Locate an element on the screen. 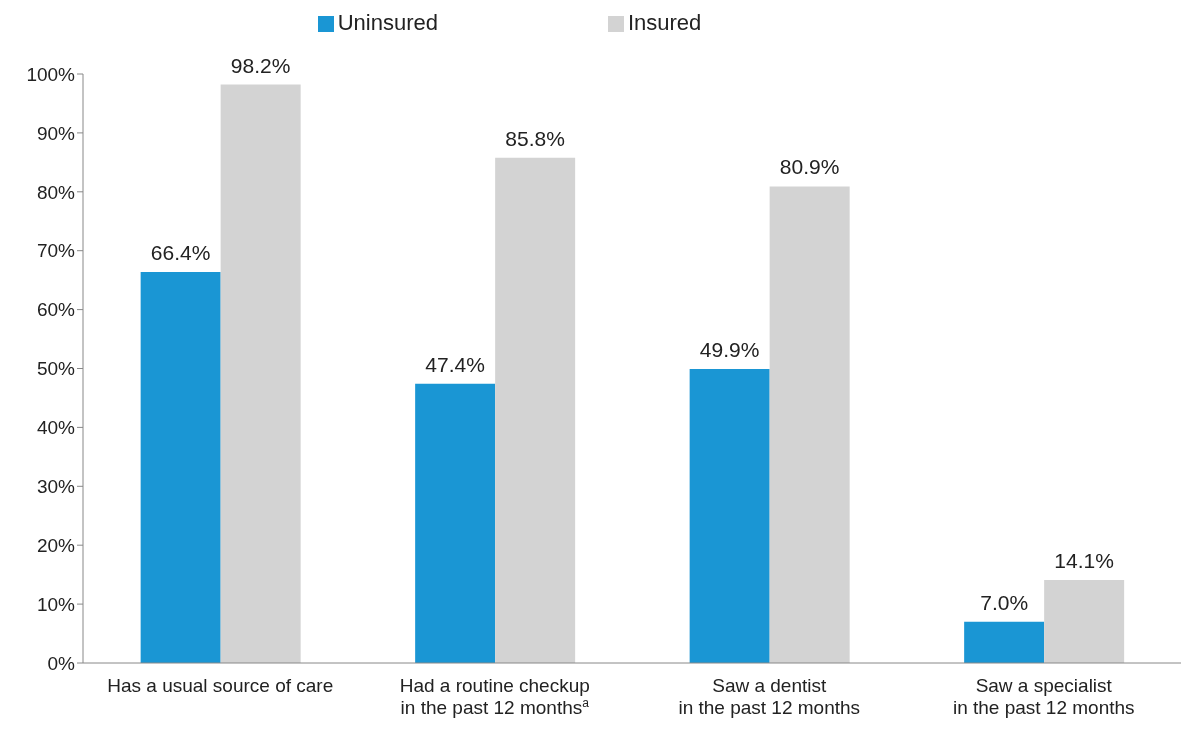  data-label: 49.9% is located at coordinates (729, 350).